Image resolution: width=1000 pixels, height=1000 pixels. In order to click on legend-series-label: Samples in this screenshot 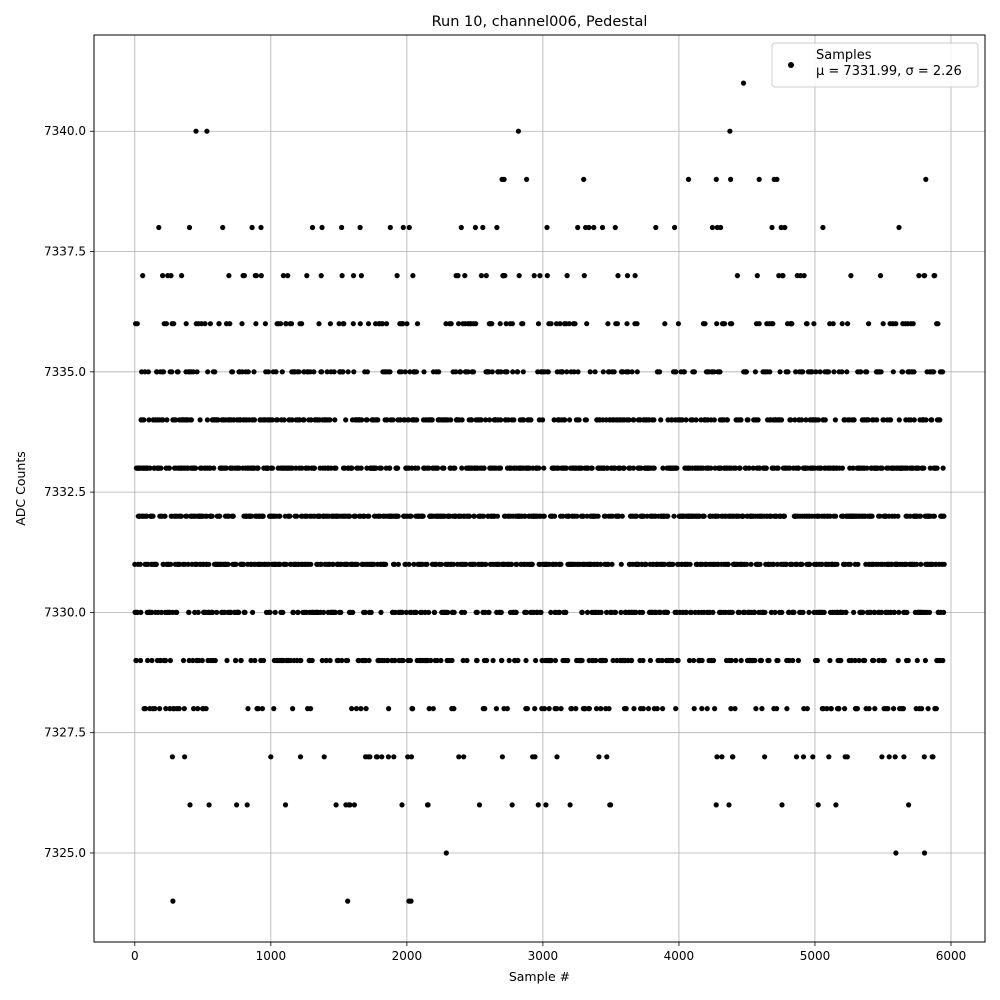, I will do `click(844, 55)`.